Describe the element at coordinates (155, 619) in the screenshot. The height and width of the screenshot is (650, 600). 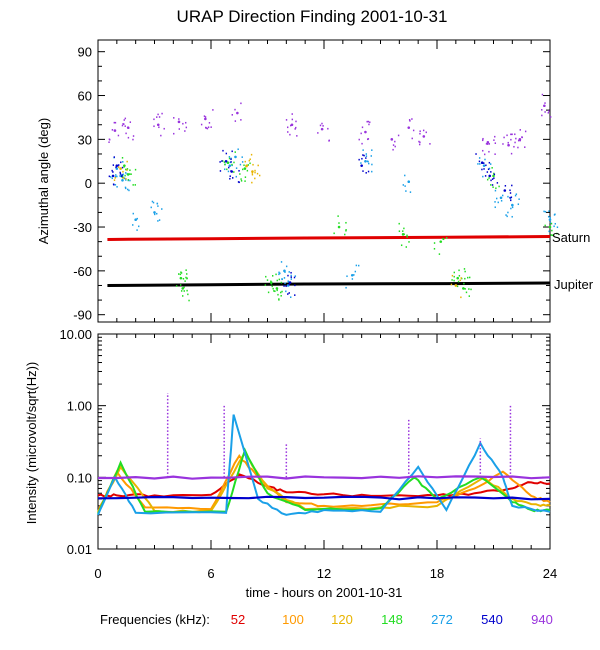
I see `frequency-legend-title: Frequencies (kHz):` at that location.